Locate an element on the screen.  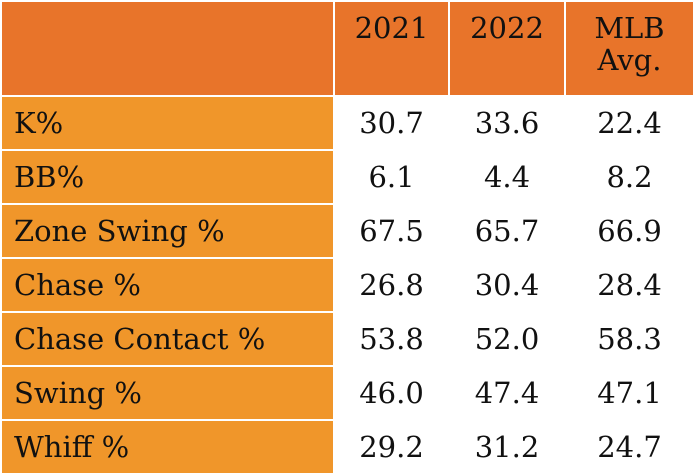
row-label-chase-pct: Chase % is located at coordinates (167, 285).